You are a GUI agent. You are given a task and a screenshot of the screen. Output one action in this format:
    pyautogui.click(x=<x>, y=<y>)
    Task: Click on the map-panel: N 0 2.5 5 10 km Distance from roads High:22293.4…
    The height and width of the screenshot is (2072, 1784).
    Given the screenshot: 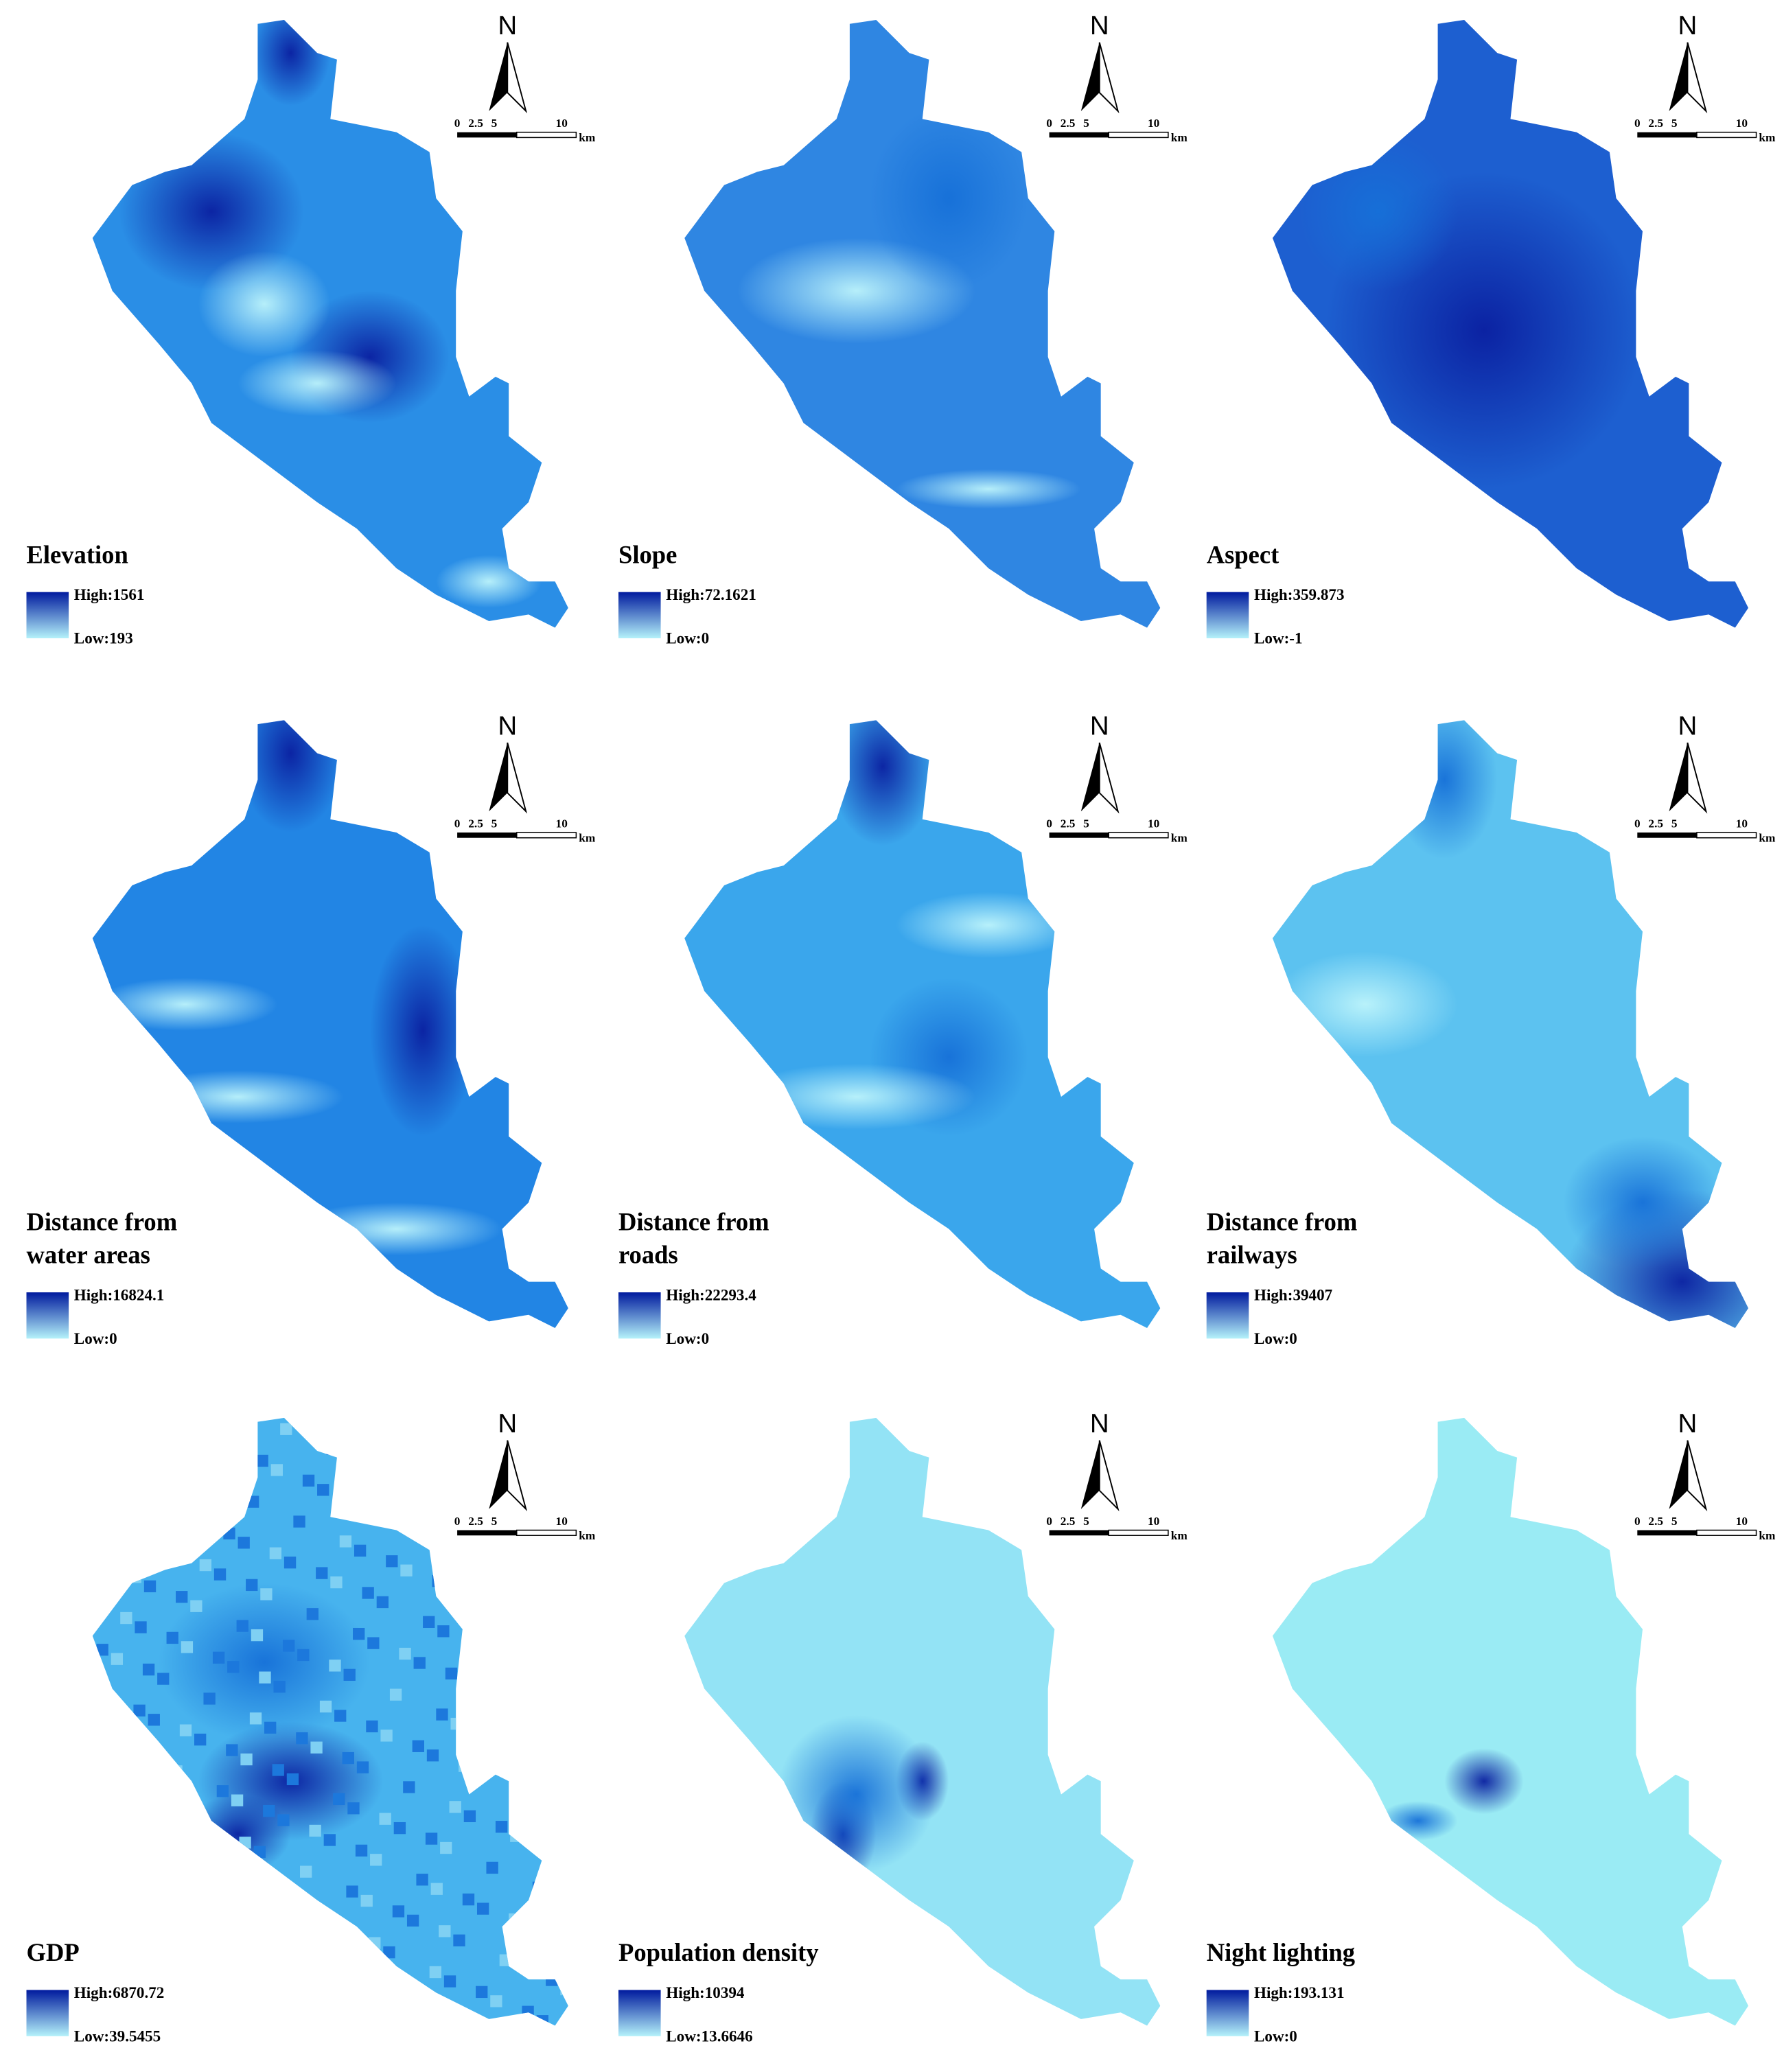 What is the action you would take?
    pyautogui.click(x=903, y=1029)
    